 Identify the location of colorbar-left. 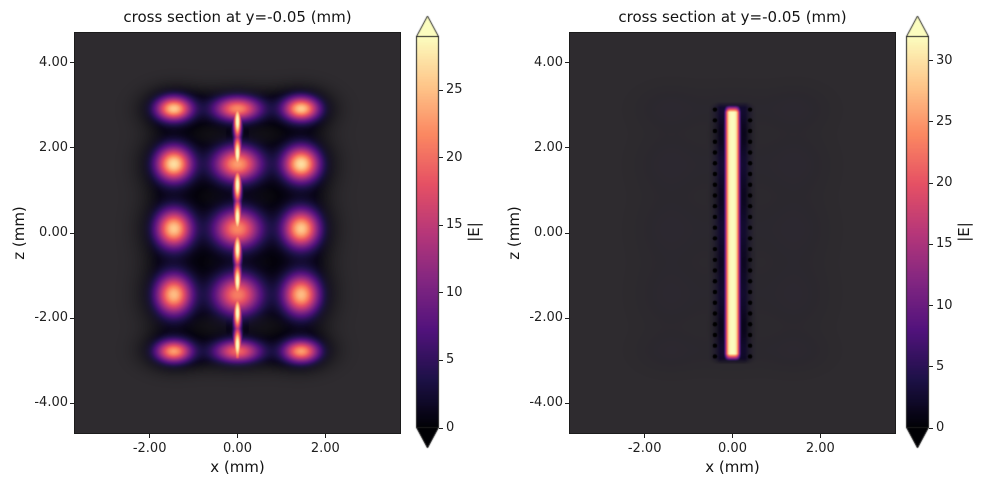
(427, 232).